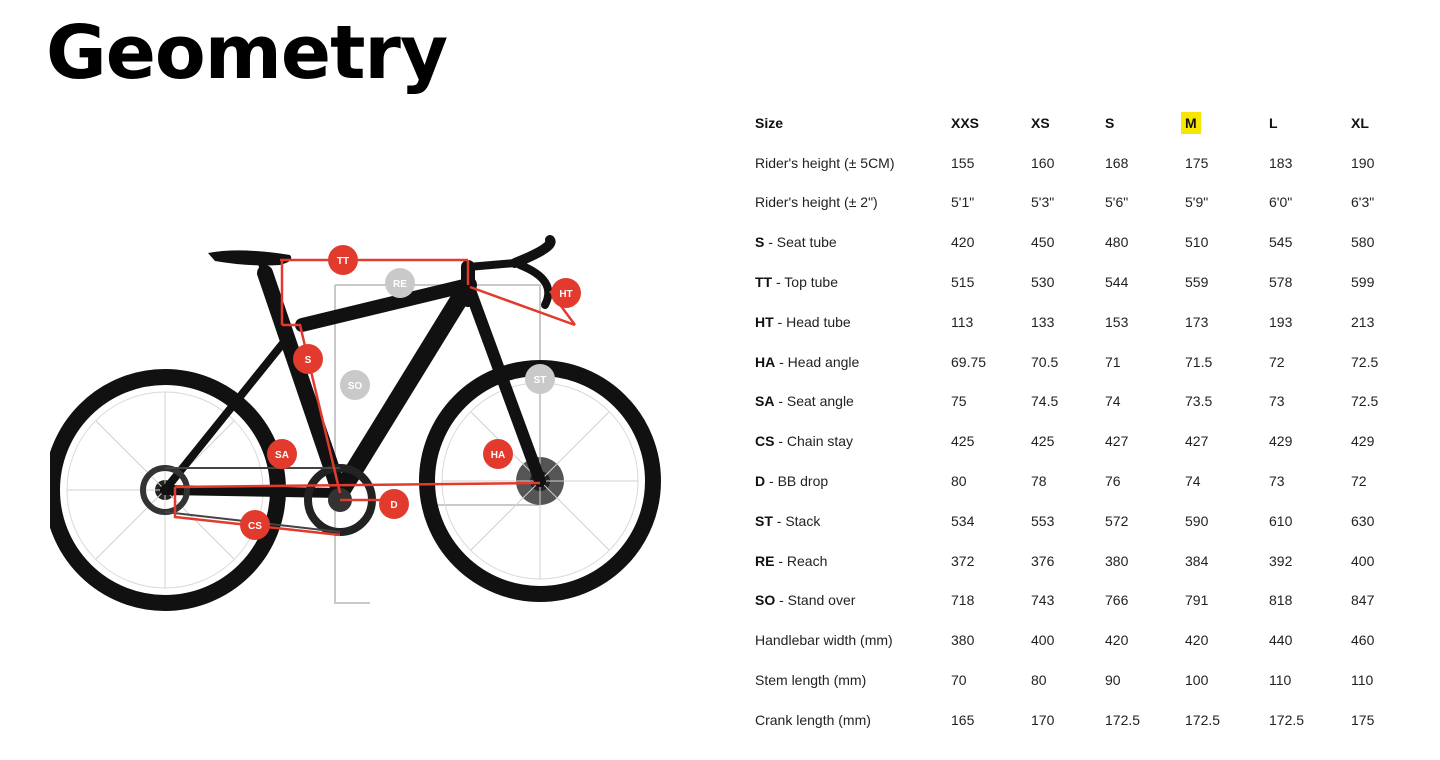 The image size is (1440, 760). What do you see at coordinates (1083, 402) in the screenshot?
I see `table-row: SA - Seat angle 75 74.5 74 73.5 73 72.5` at bounding box center [1083, 402].